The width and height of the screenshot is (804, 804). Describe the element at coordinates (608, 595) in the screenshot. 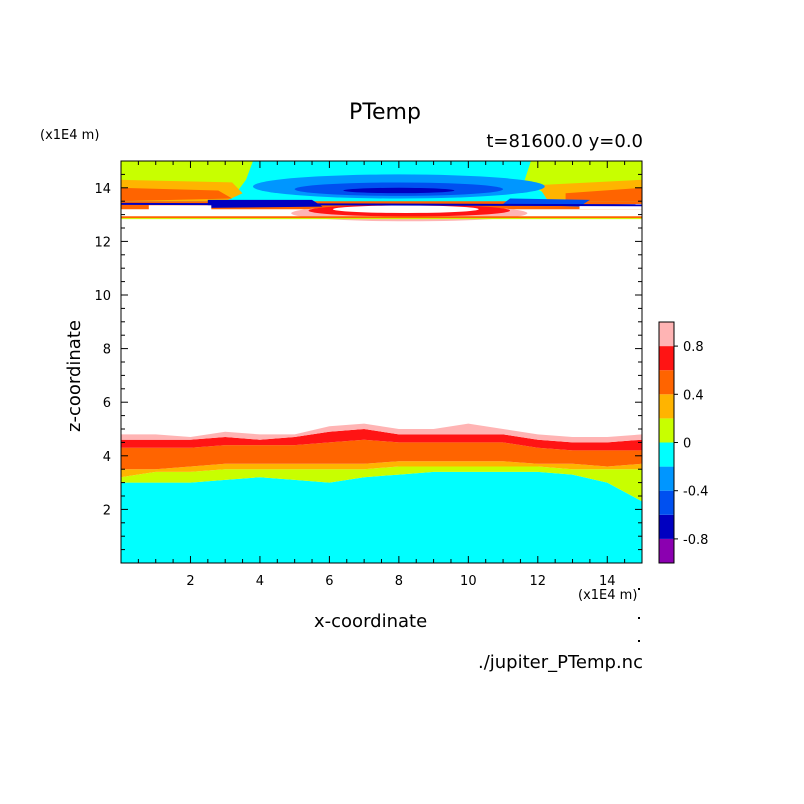

I see `x-axis-unit: (x1E4 m)` at that location.